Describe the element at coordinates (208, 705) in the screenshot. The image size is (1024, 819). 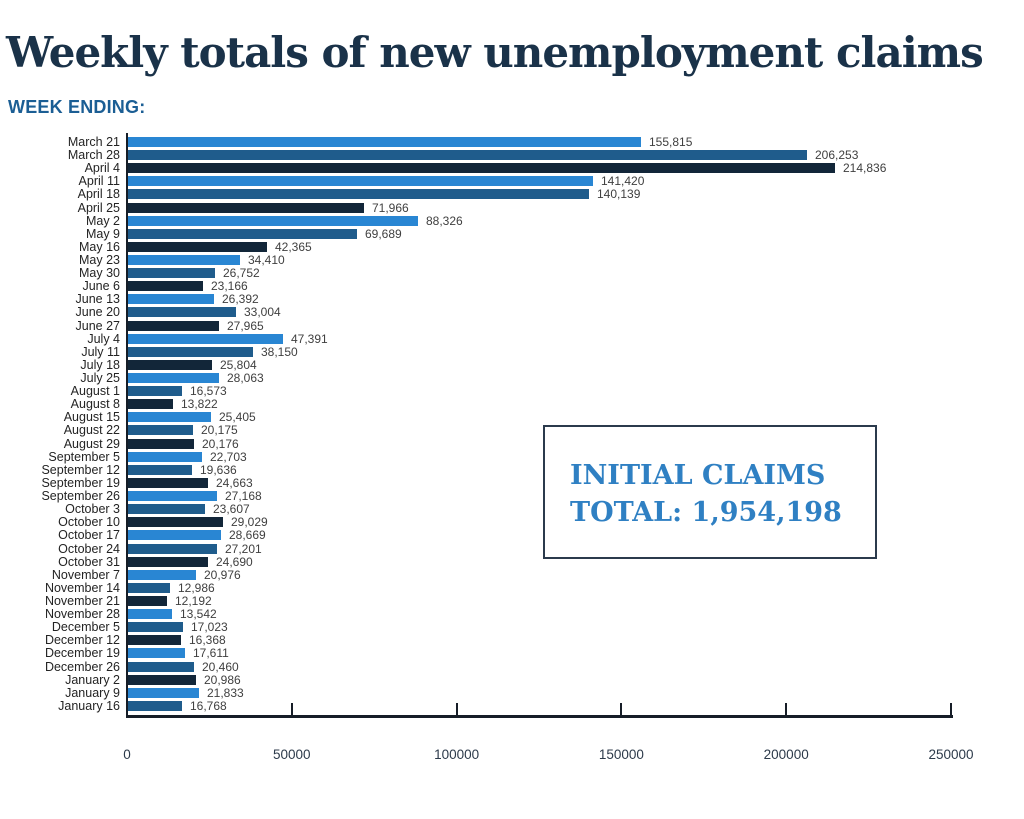
I see `bar-value-label: 16,768` at that location.